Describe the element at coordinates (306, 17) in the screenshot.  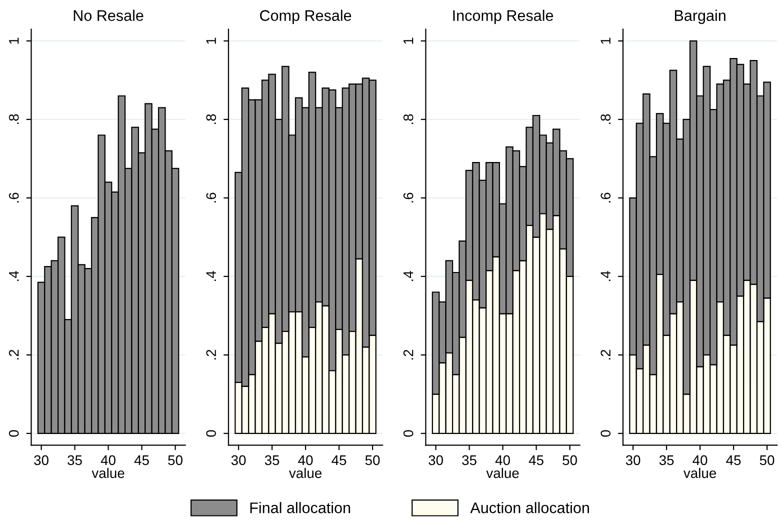
I see `chart-title: Comp Resale` at that location.